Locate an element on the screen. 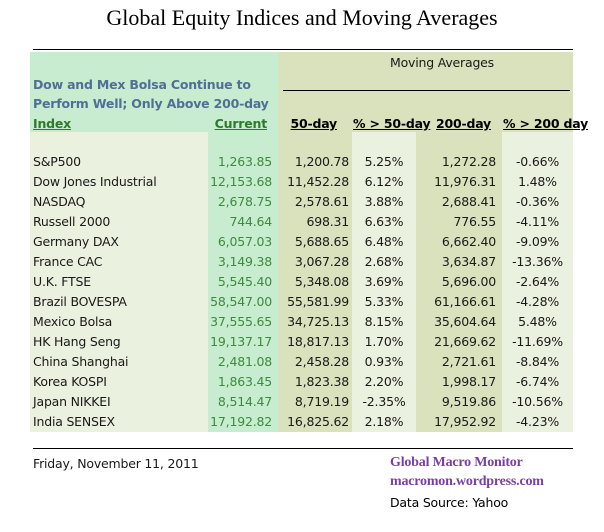 Image resolution: width=604 pixels, height=532 pixels. cell-current: 6,057.03 is located at coordinates (244, 241).